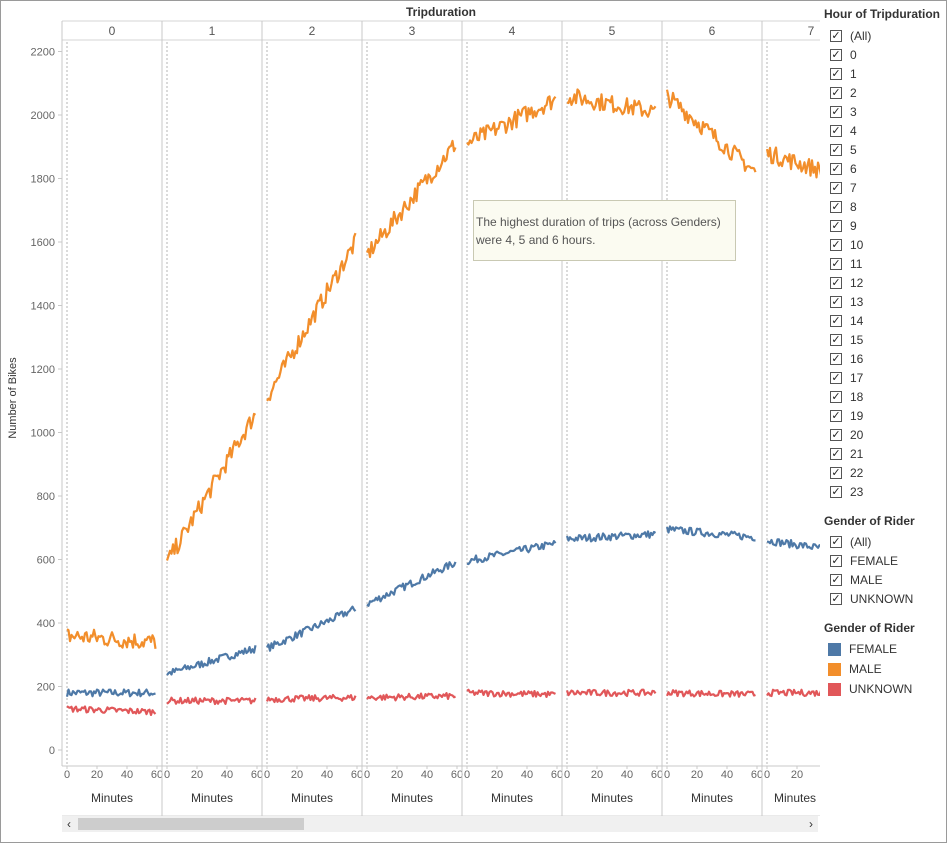 This screenshot has height=843, width=947. Describe the element at coordinates (857, 416) in the screenshot. I see `hour-filter-label: 19` at that location.